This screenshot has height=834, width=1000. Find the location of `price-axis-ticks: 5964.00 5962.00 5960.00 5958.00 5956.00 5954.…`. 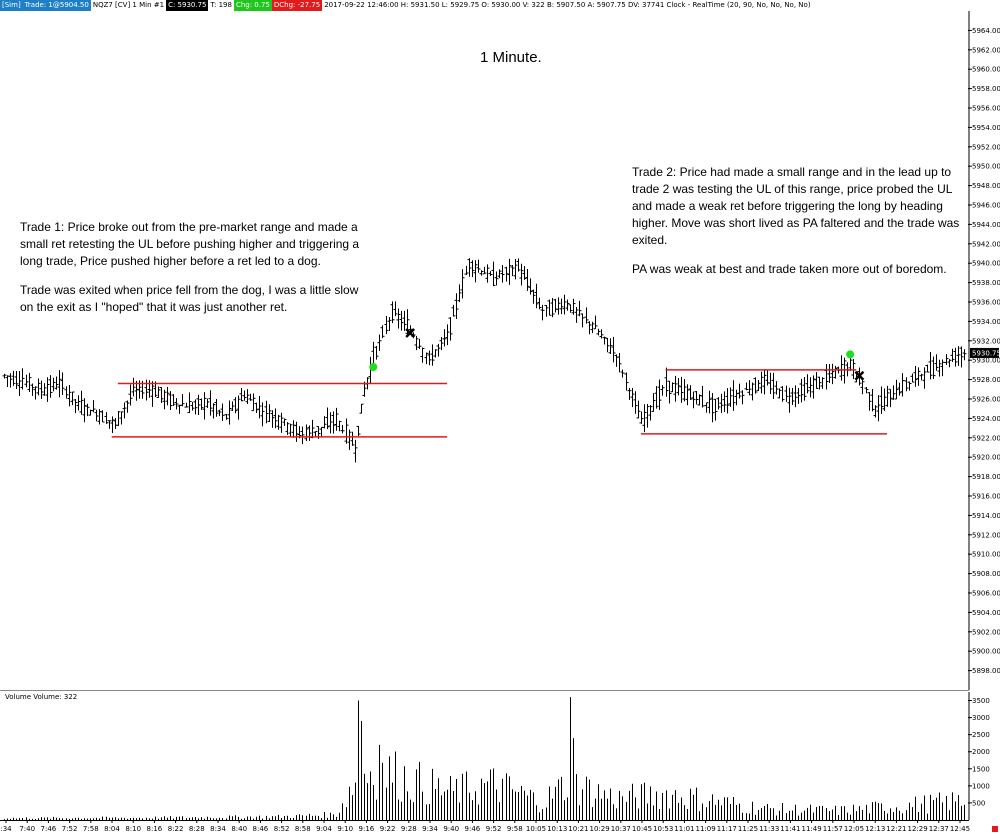

price-axis-ticks: 5964.00 5962.00 5960.00 5958.00 5956.00 5954.… is located at coordinates (984, 351).